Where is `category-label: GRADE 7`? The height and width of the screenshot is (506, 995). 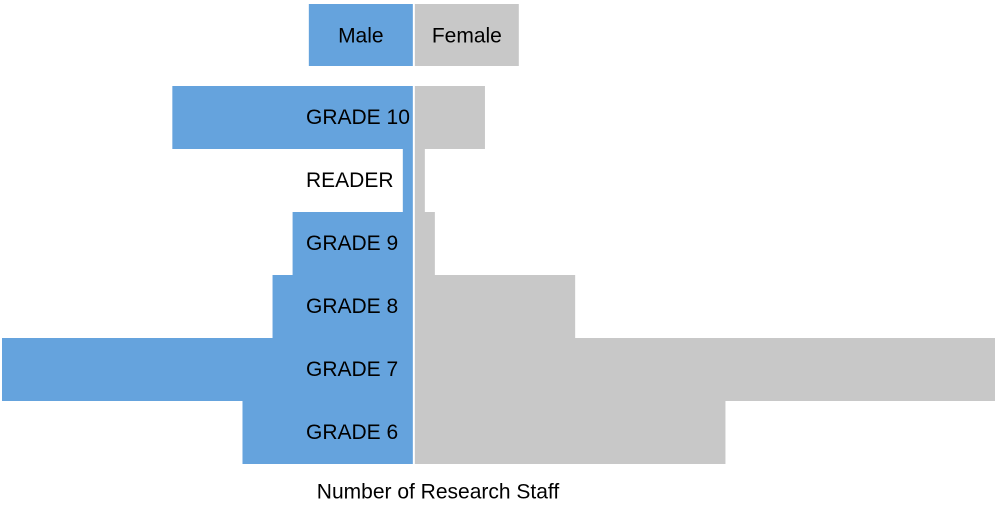
category-label: GRADE 7 is located at coordinates (352, 369).